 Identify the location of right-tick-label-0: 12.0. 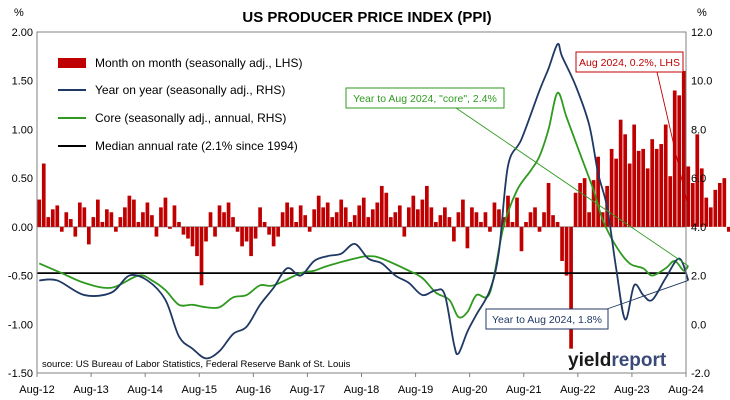
(701, 33).